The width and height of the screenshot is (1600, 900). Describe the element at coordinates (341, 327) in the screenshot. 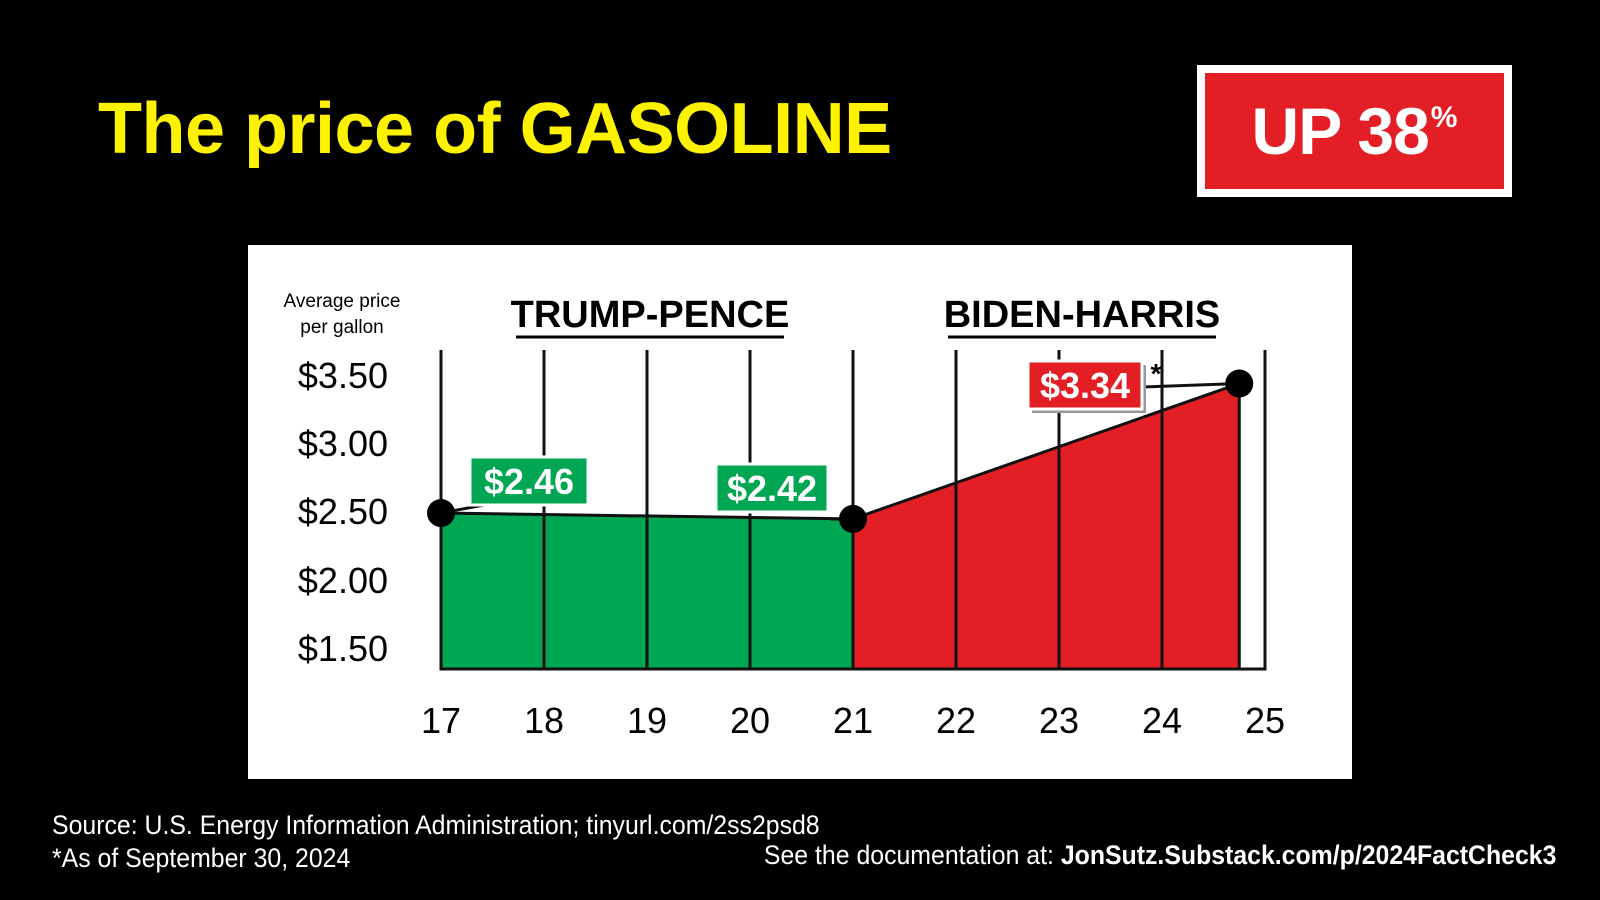

I see `y-axis-label: per gallon` at that location.